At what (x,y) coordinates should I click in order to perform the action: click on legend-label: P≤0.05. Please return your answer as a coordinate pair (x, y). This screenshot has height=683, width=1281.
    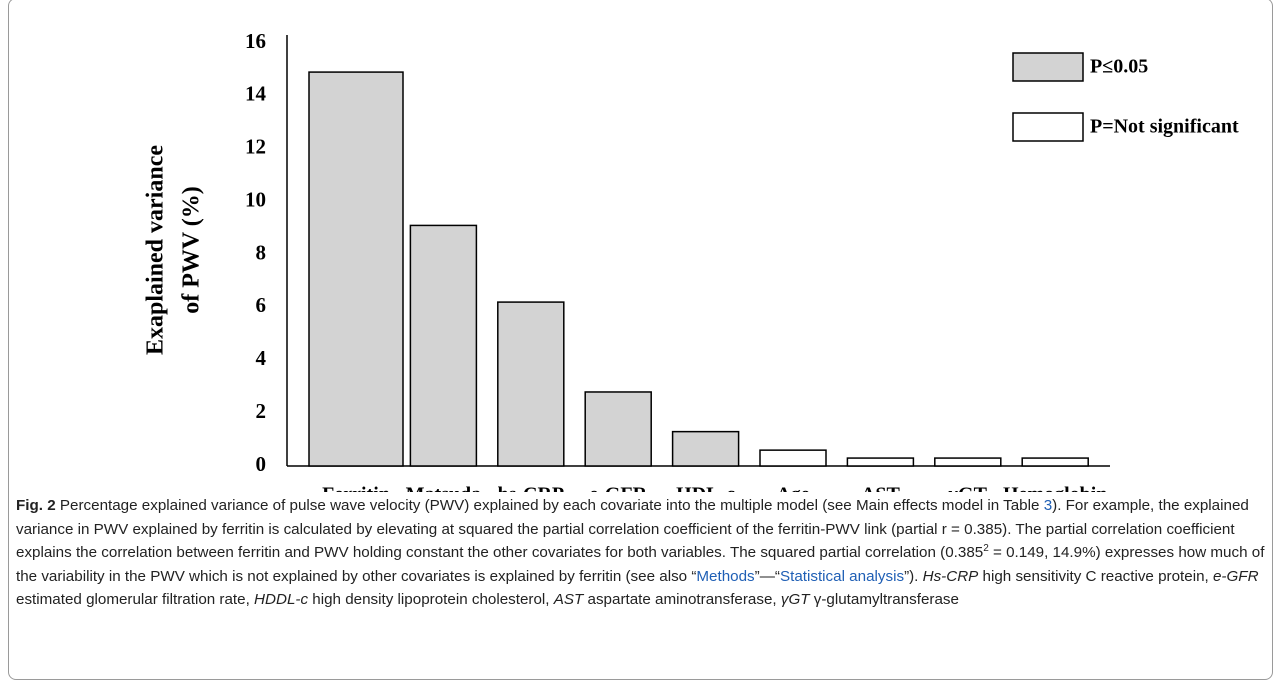
    Looking at the image, I should click on (1119, 67).